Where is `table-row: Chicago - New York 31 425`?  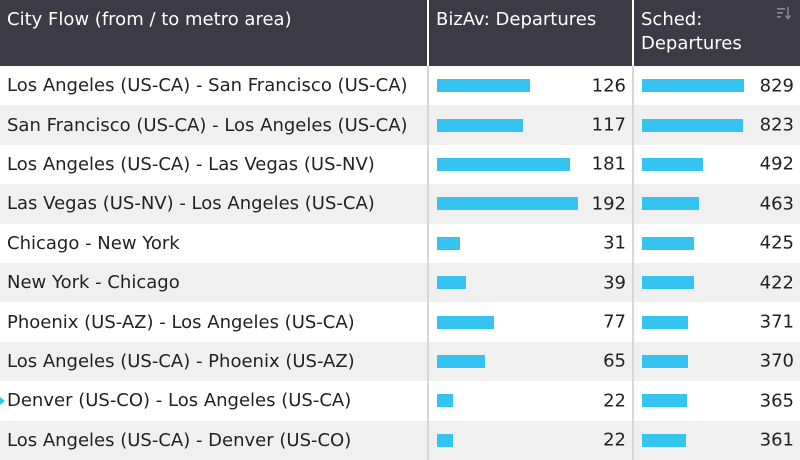 table-row: Chicago - New York 31 425 is located at coordinates (400, 243).